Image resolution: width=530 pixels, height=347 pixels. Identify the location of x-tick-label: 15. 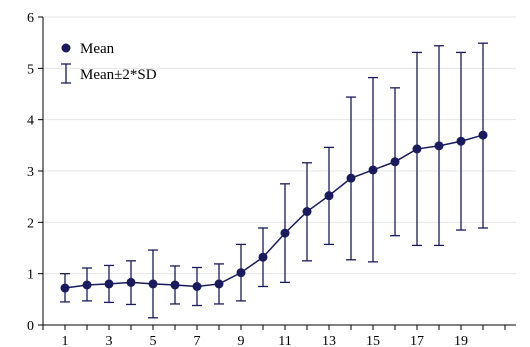
(373, 340).